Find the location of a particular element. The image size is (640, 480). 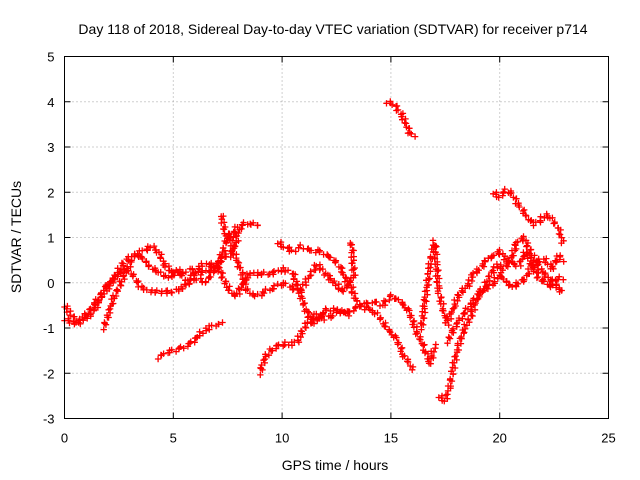

y-tick-label: -2 is located at coordinates (49, 373).